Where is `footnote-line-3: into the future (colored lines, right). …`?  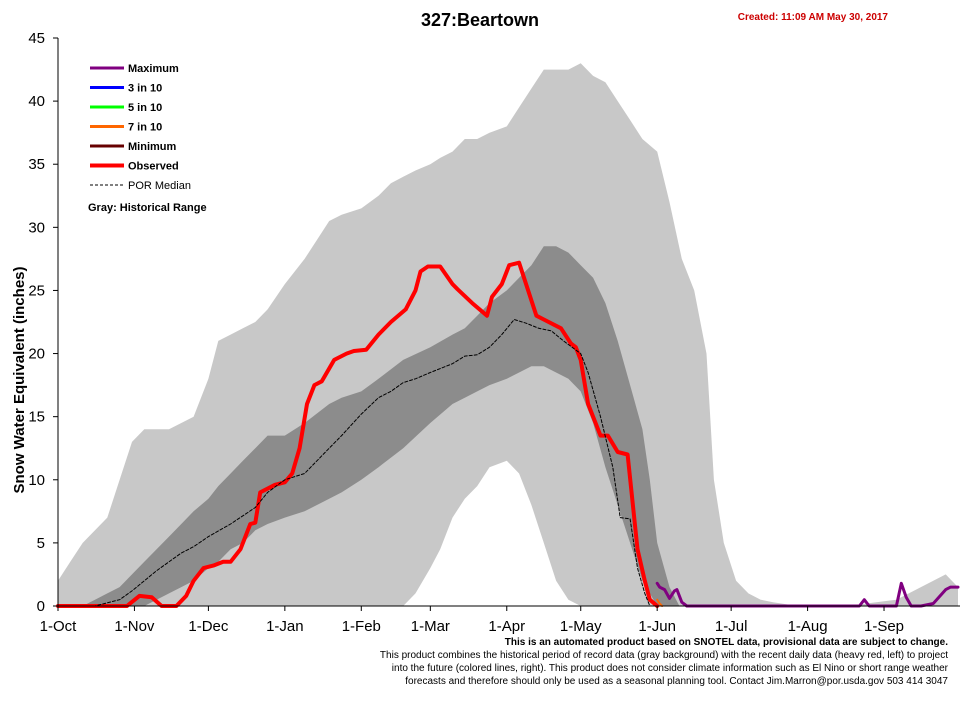 footnote-line-3: into the future (colored lines, right). … is located at coordinates (670, 668).